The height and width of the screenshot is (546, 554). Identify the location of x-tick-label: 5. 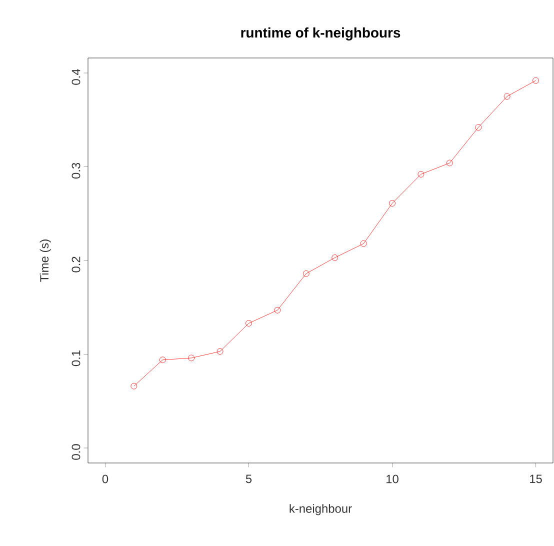
(249, 479).